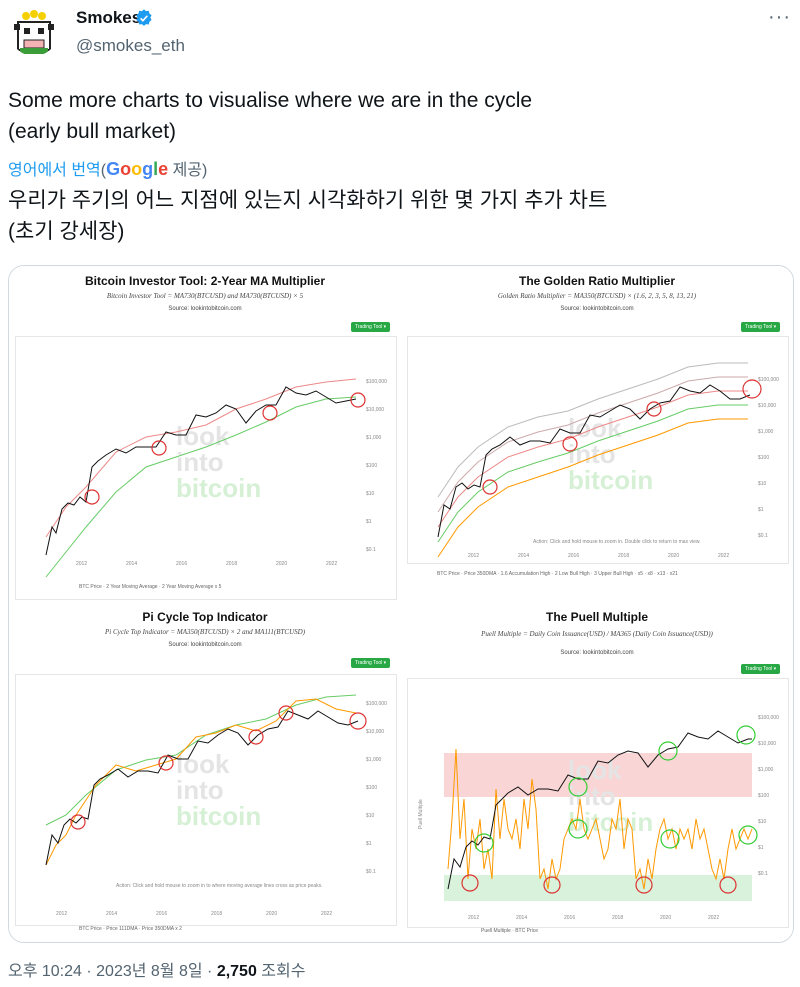 The image size is (800, 987). What do you see at coordinates (103, 170) in the screenshot?
I see `translate-paren: (` at bounding box center [103, 170].